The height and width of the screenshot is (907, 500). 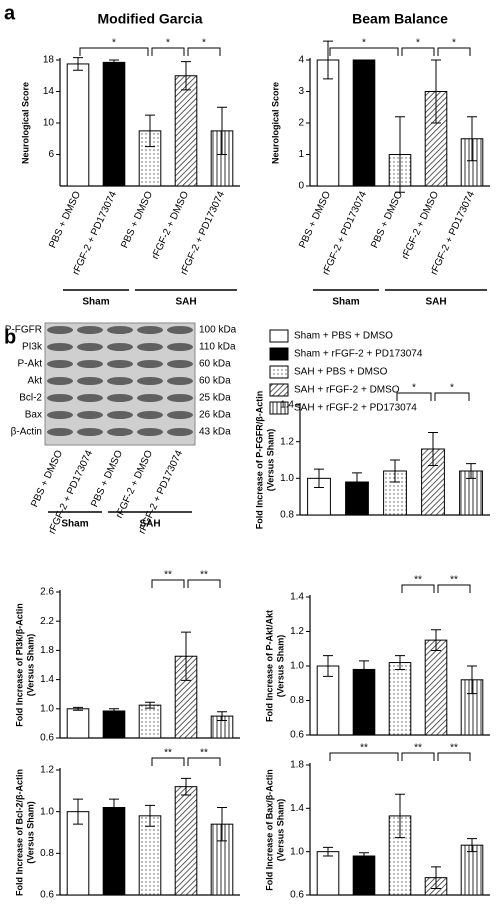 What do you see at coordinates (23, 330) in the screenshot?
I see `blot-protein: P-FGFR` at bounding box center [23, 330].